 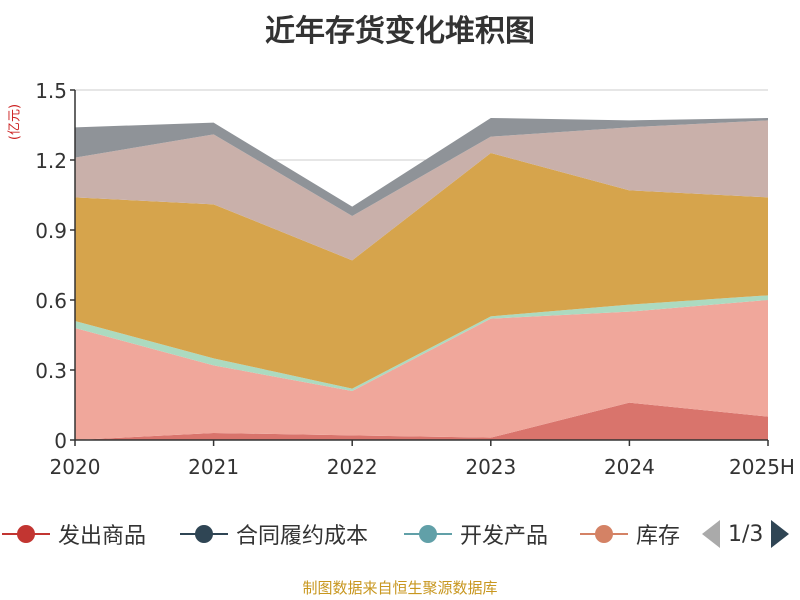 What do you see at coordinates (400, 588) in the screenshot?
I see `source-footer: 制图数据来自恒生聚源数据库` at bounding box center [400, 588].